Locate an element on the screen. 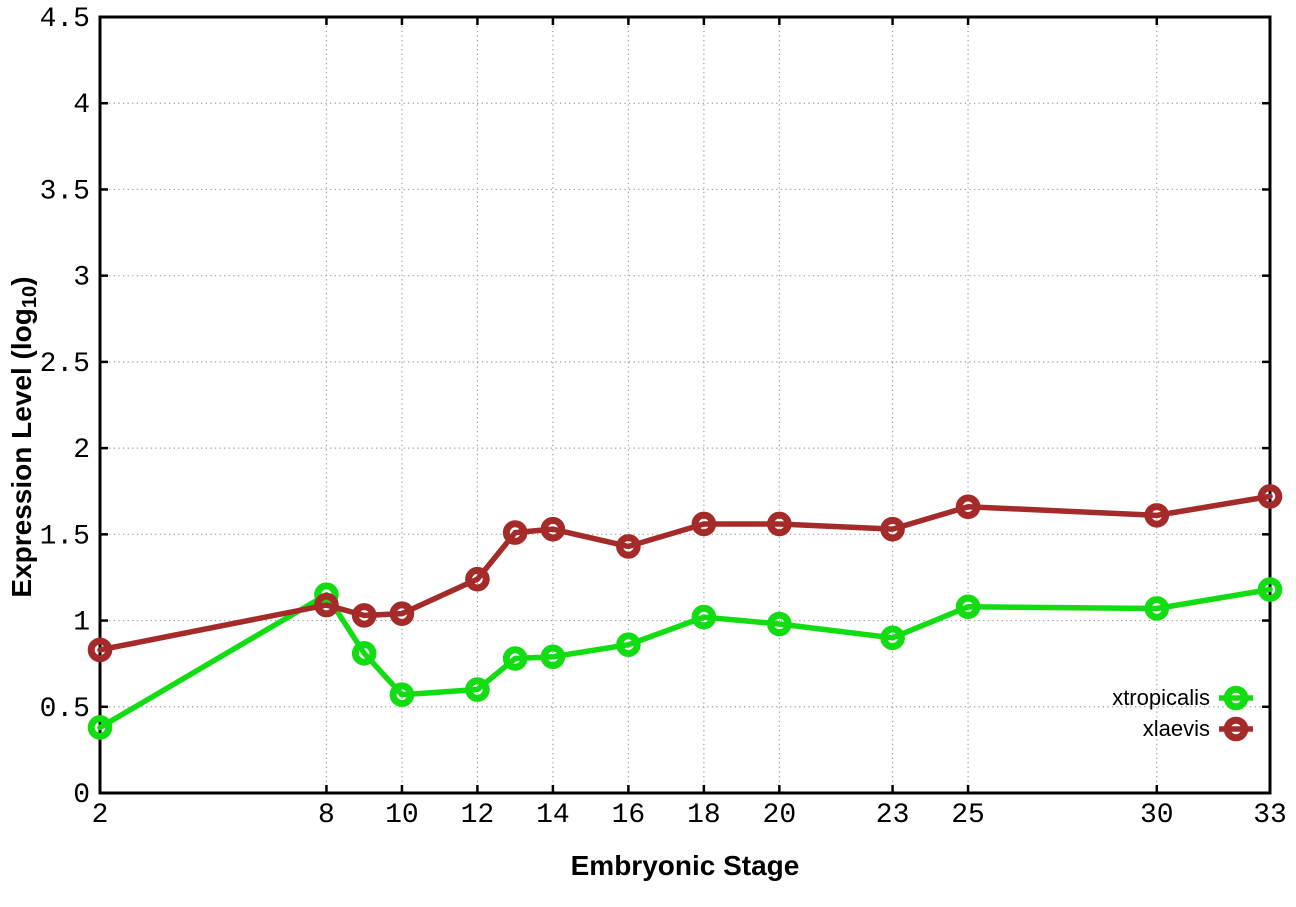  y-tick-label: 0 is located at coordinates (81, 795).